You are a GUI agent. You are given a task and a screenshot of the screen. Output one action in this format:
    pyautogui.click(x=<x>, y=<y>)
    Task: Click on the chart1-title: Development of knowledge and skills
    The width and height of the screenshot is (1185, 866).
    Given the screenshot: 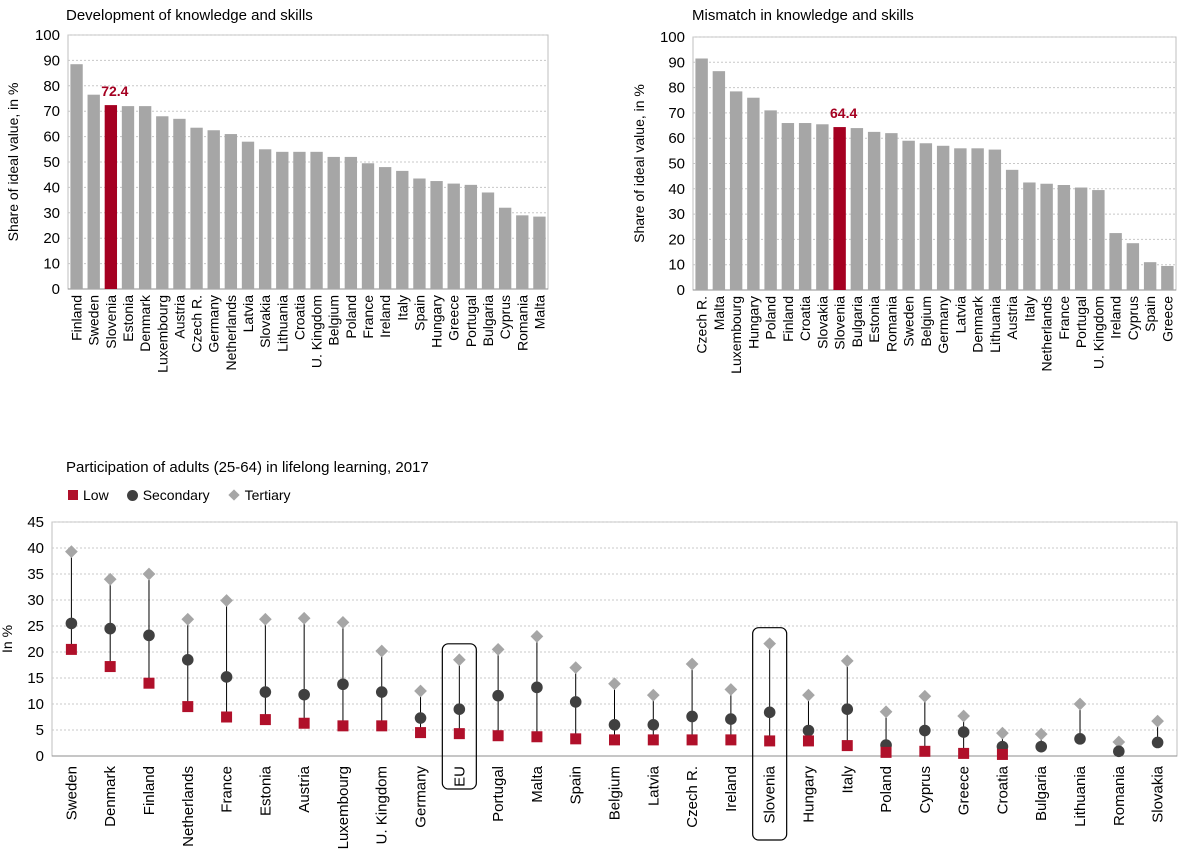 What is the action you would take?
    pyautogui.click(x=189, y=15)
    